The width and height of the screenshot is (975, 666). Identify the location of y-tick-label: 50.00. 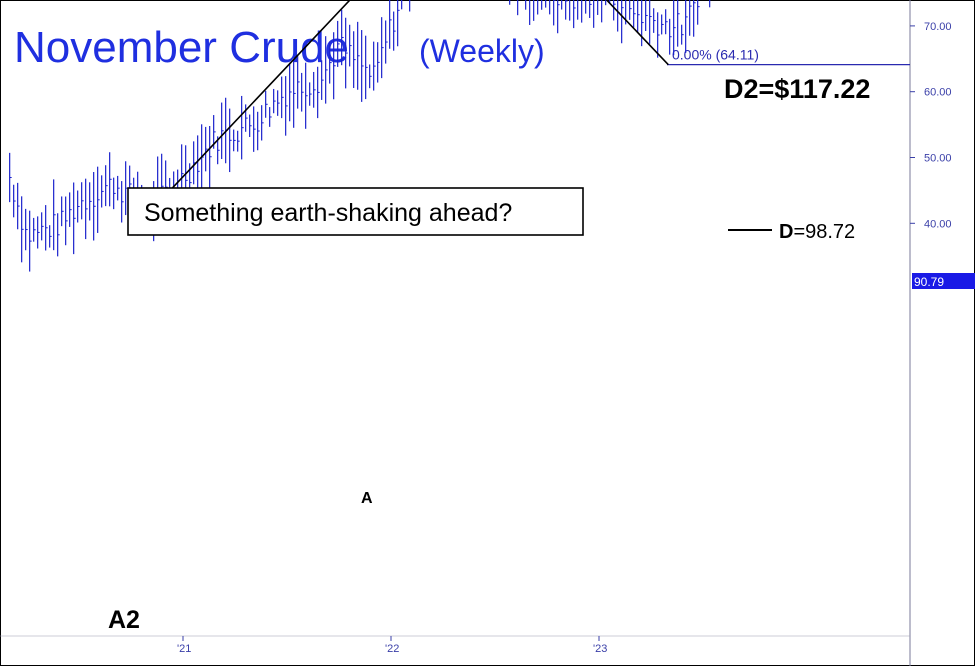
(938, 159).